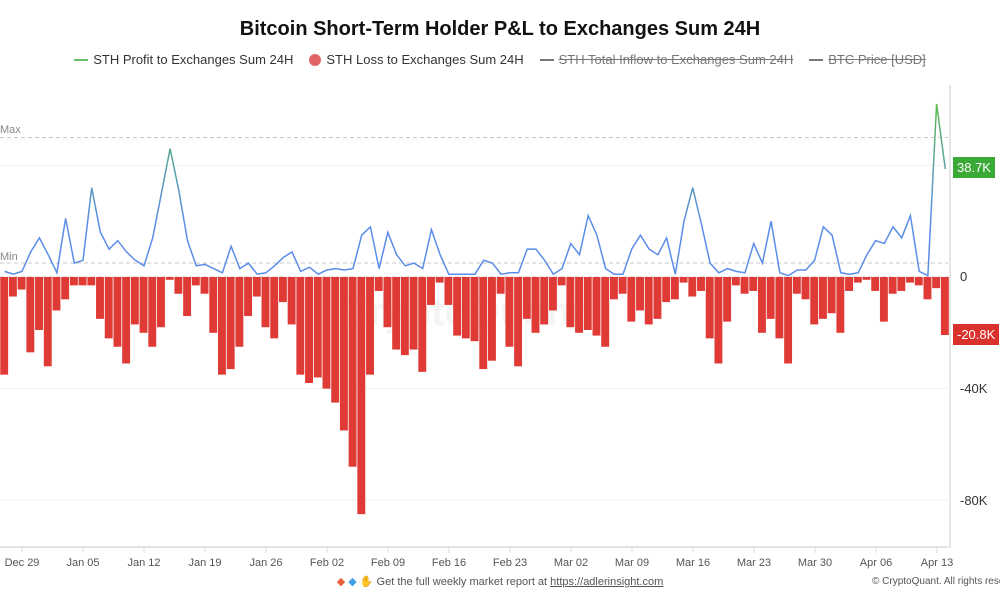 The width and height of the screenshot is (1000, 600). What do you see at coordinates (425, 59) in the screenshot?
I see `legend-label: STH Loss to Exchanges Sum 24H` at bounding box center [425, 59].